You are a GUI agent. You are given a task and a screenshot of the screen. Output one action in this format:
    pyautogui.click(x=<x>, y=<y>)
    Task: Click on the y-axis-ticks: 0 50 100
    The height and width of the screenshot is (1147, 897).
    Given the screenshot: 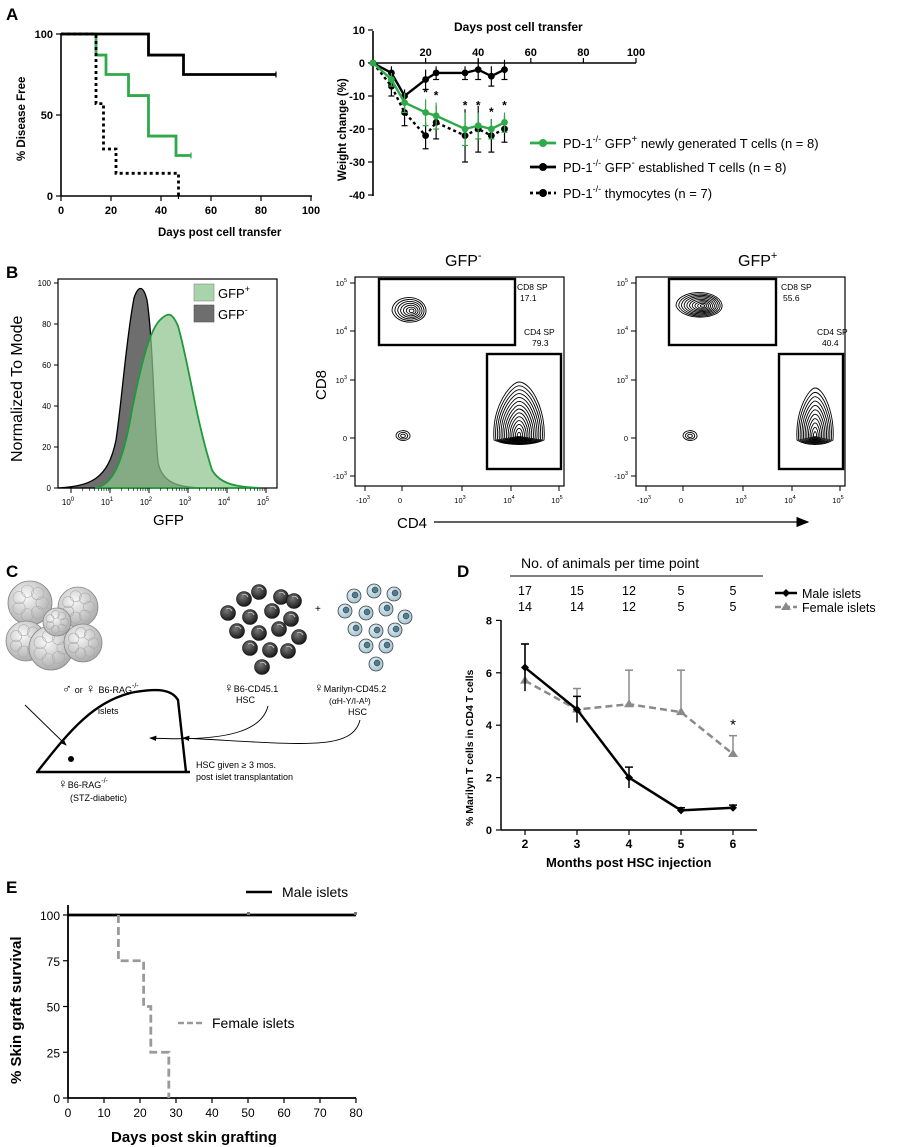 What is the action you would take?
    pyautogui.click(x=48, y=116)
    